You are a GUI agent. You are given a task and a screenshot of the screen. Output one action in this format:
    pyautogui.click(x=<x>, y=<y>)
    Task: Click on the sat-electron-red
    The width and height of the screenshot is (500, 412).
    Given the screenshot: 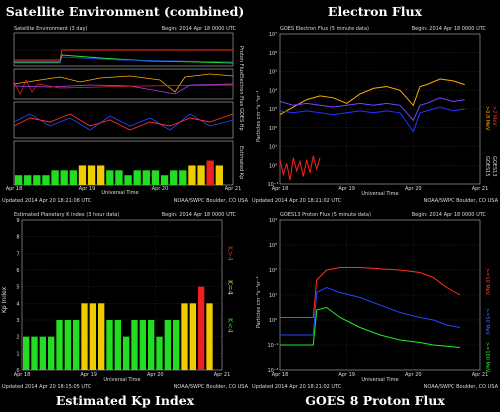 What is the action you would take?
    pyautogui.click(x=123, y=87)
    